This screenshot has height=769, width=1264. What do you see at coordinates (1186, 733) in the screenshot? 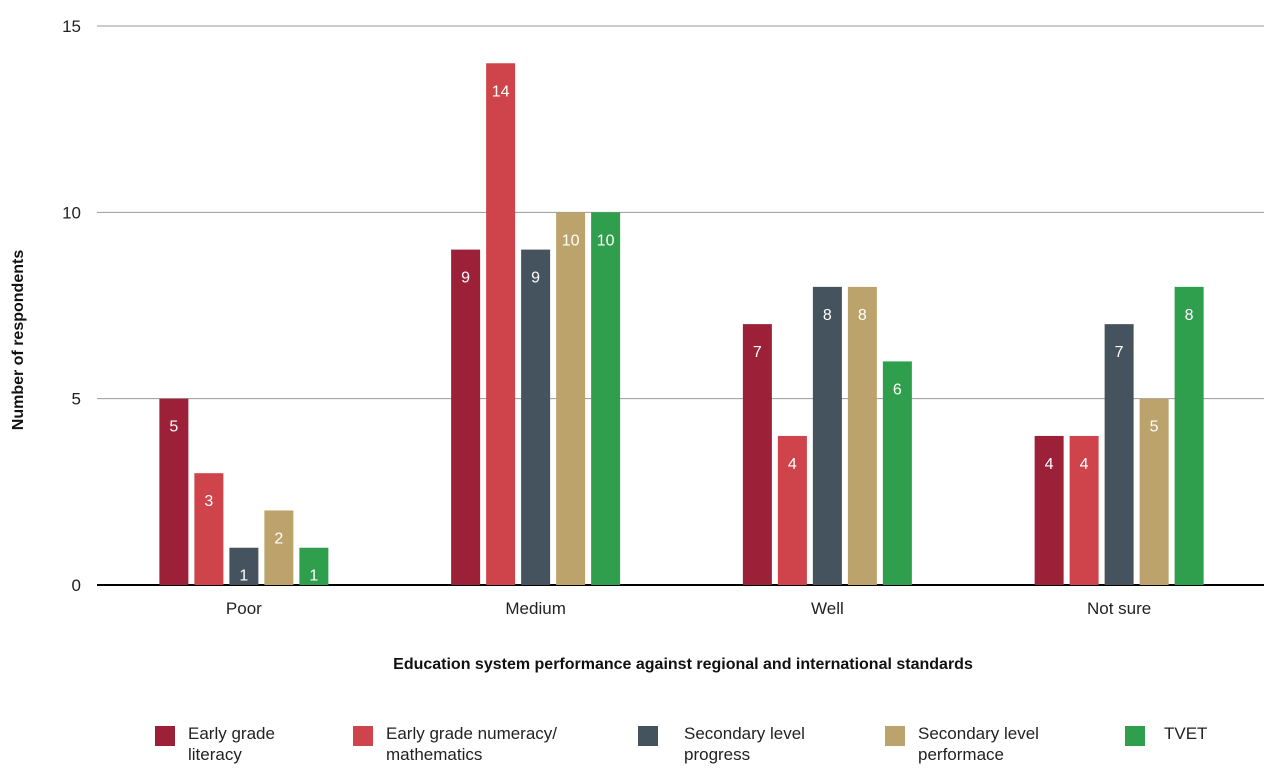
I see `legend-label: TVET` at bounding box center [1186, 733].